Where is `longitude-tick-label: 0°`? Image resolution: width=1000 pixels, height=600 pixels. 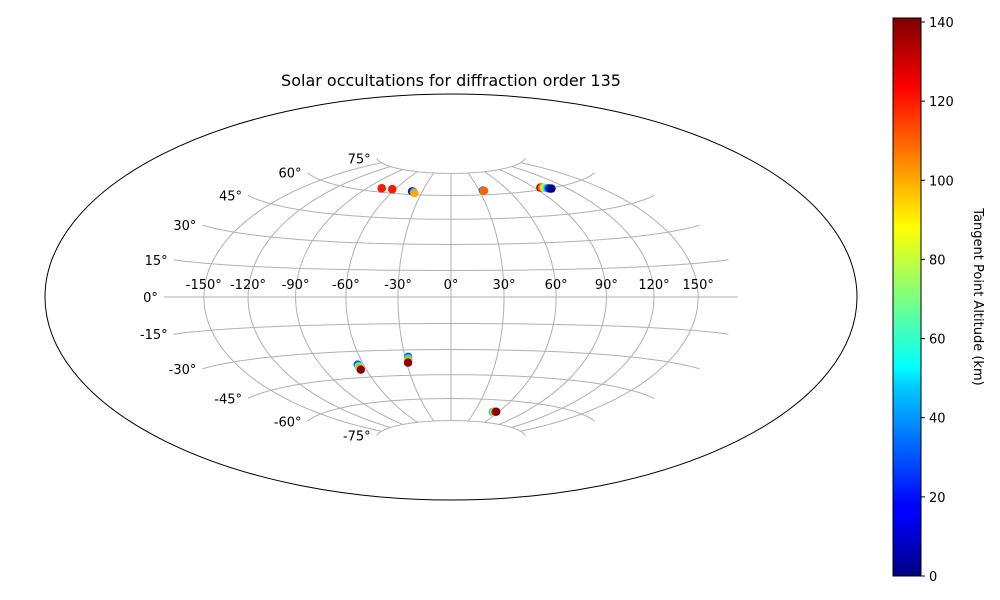 longitude-tick-label: 0° is located at coordinates (451, 285).